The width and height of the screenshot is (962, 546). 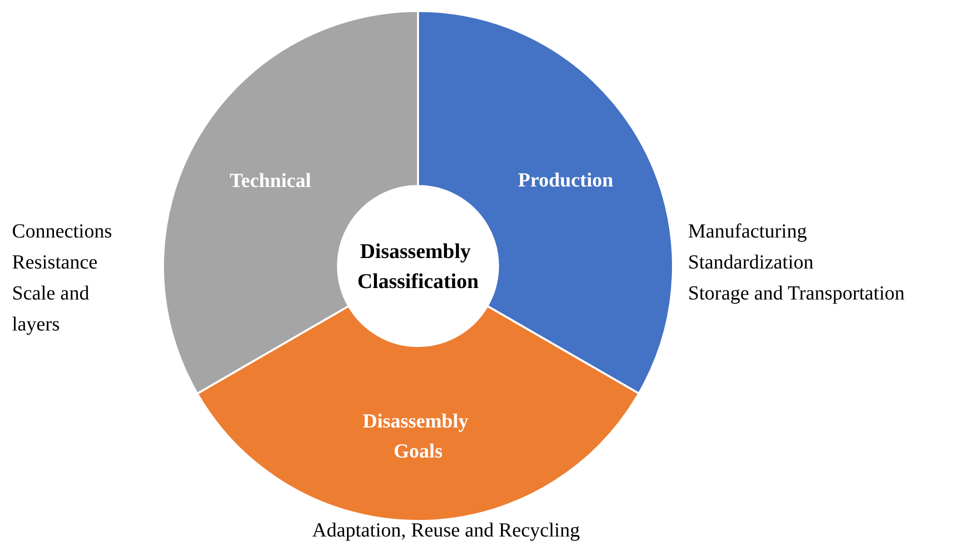 What do you see at coordinates (418, 436) in the screenshot?
I see `slice-label: Disassembly Goals` at bounding box center [418, 436].